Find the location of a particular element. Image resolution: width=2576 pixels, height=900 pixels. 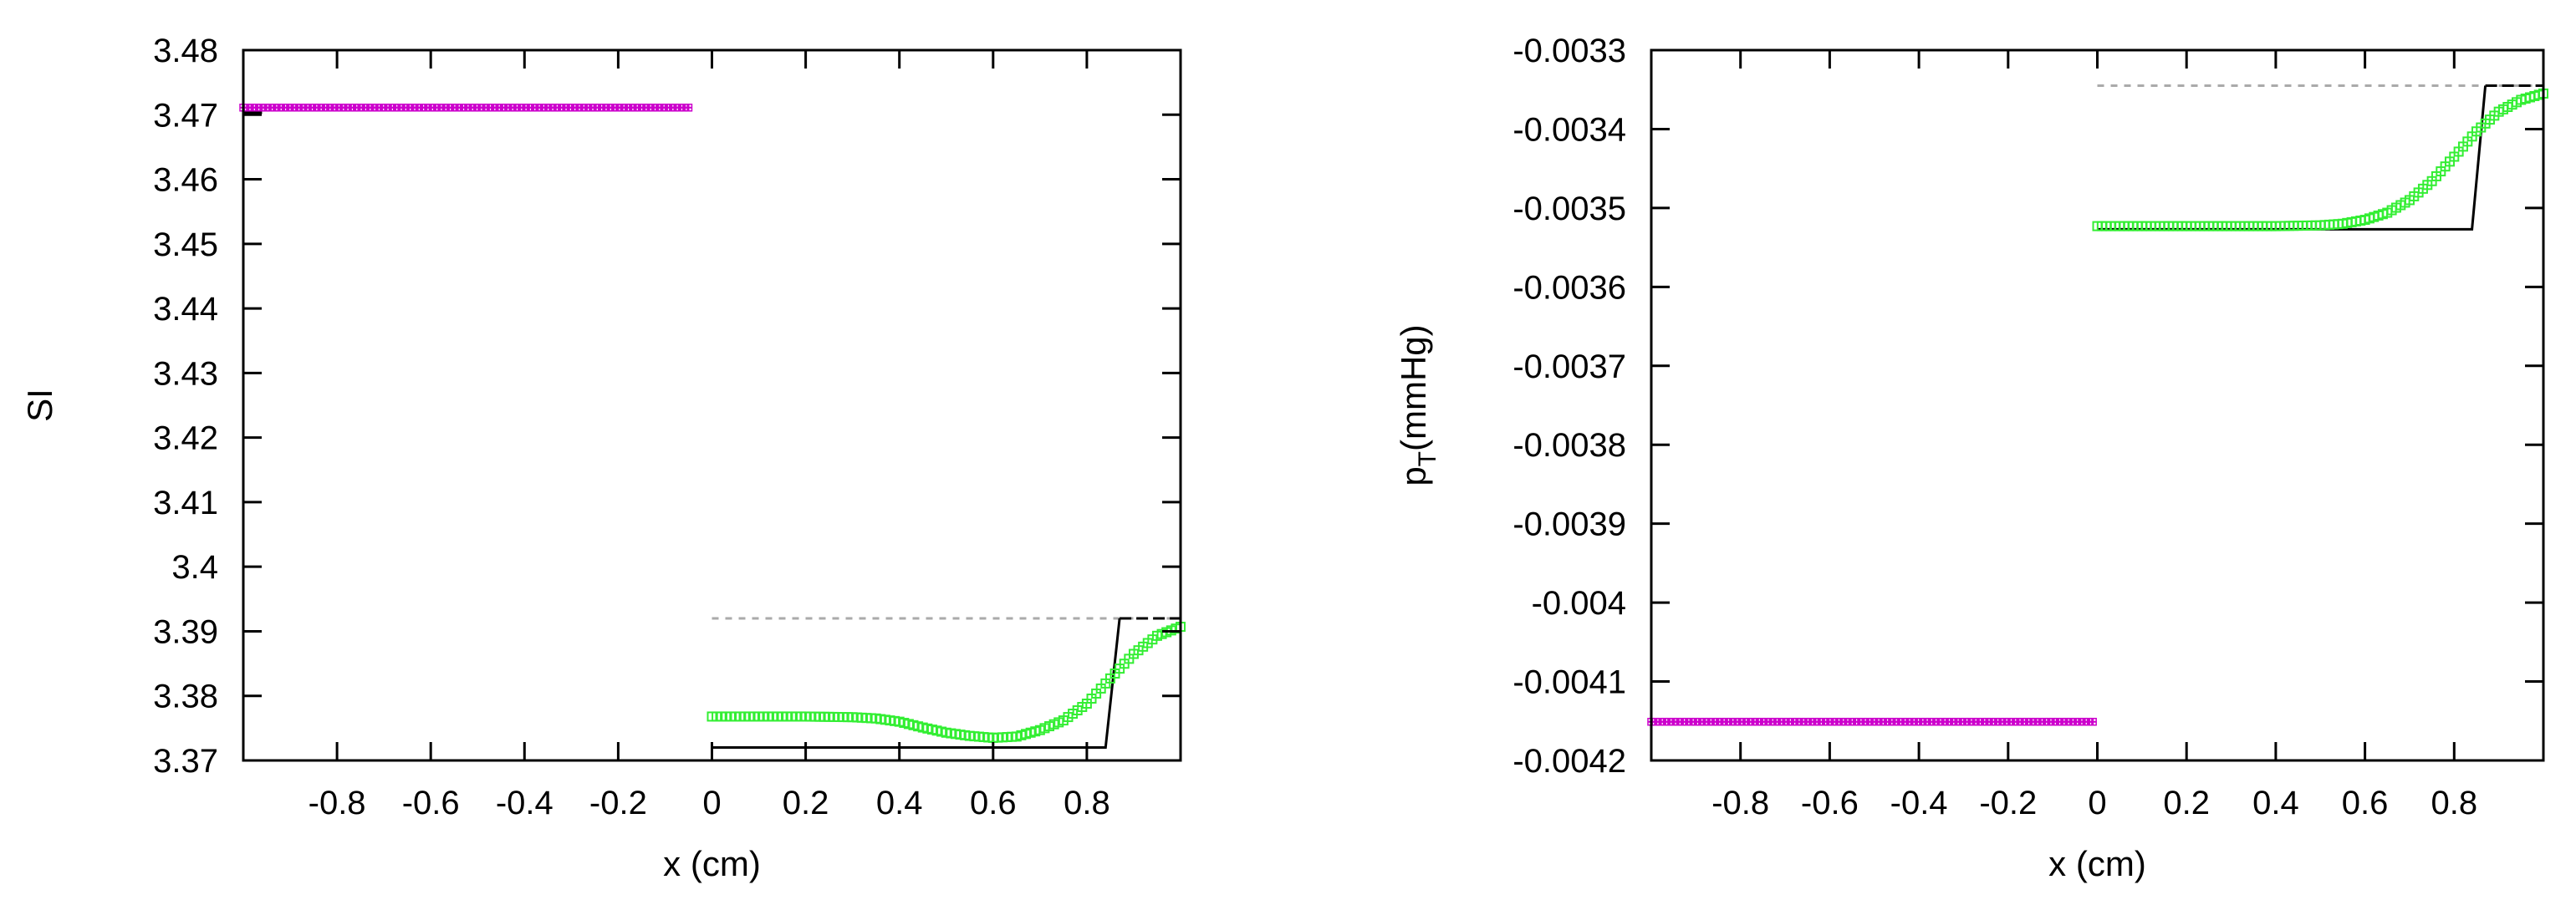

y-tick-label: 3.41 is located at coordinates (186, 503).